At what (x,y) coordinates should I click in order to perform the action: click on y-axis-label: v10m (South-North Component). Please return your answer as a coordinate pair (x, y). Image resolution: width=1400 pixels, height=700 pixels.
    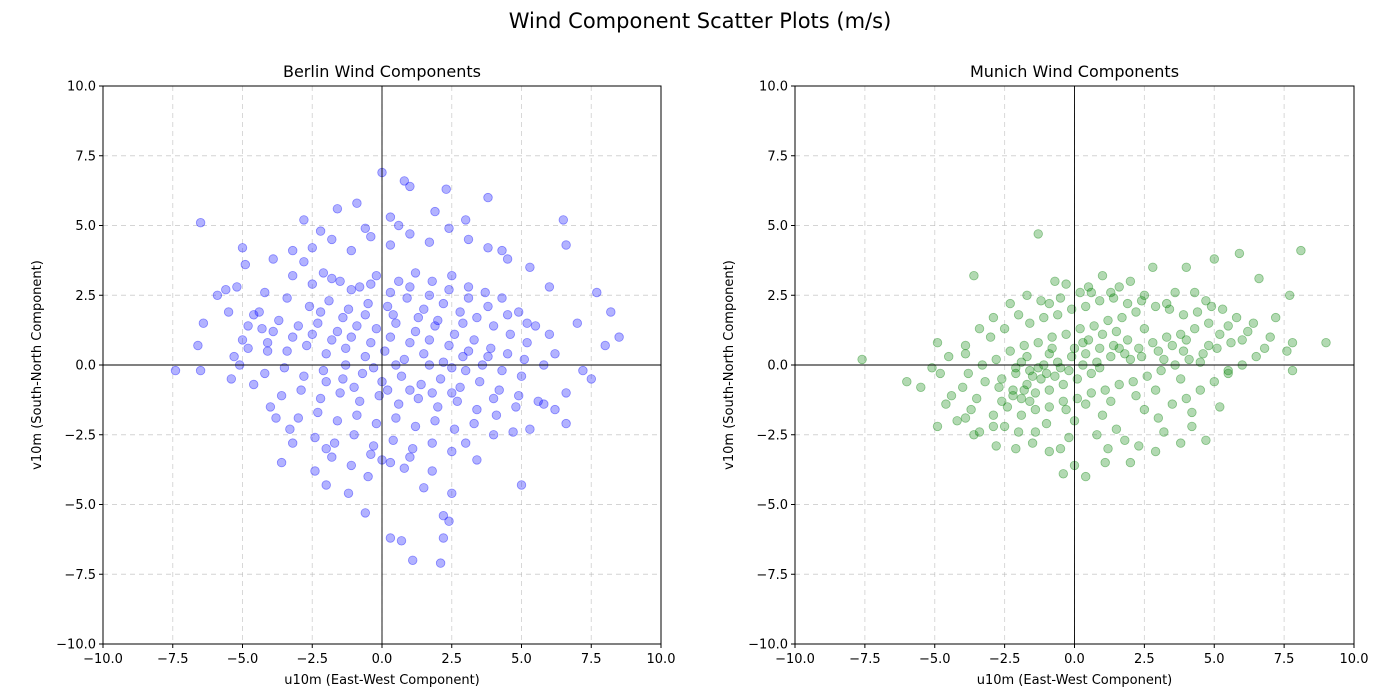
    Looking at the image, I should click on (729, 365).